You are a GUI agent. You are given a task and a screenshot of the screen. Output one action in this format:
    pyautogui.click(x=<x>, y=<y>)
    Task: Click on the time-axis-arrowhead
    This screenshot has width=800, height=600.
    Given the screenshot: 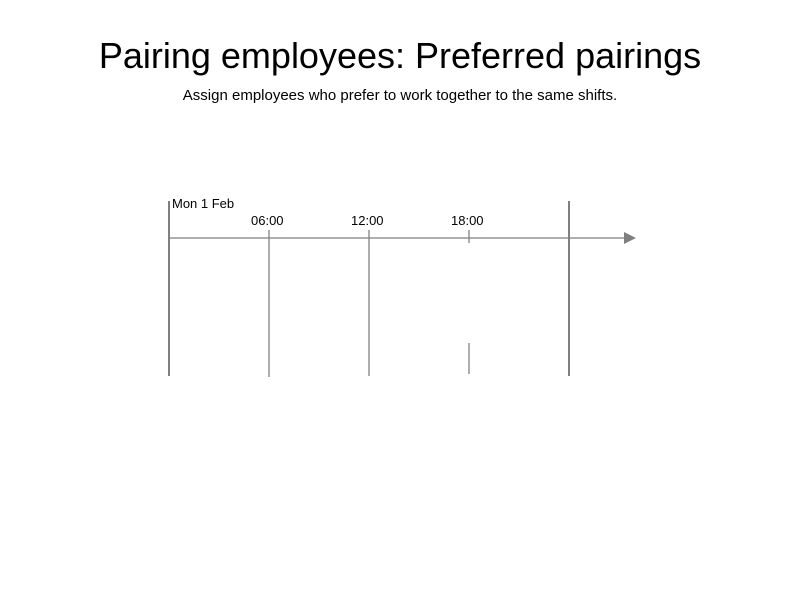 What is the action you would take?
    pyautogui.click(x=630, y=238)
    